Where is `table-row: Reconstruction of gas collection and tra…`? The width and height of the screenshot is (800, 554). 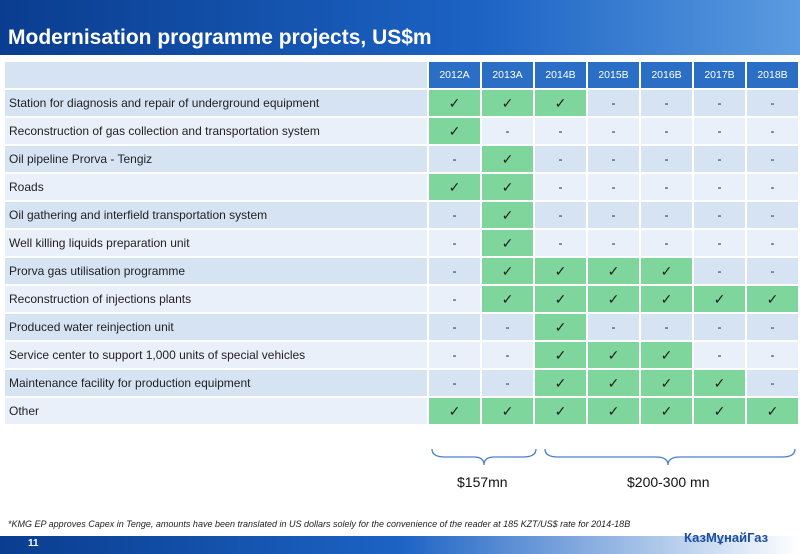
table-row: Reconstruction of gas collection and tra… is located at coordinates (401, 131).